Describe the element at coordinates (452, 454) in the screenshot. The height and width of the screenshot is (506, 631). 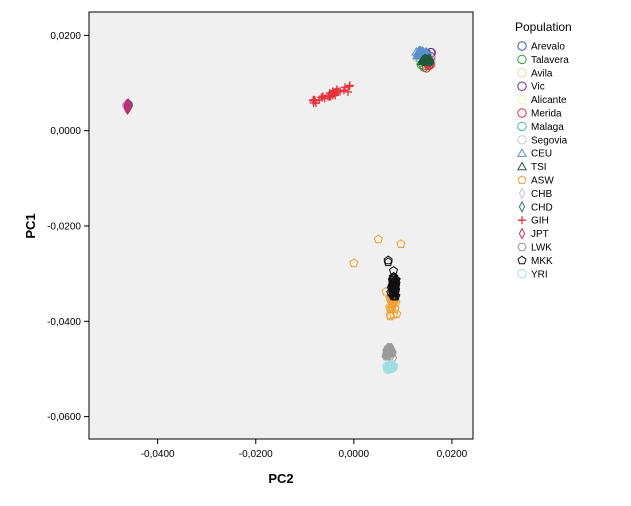
I see `x-tick-label: 0,0200` at that location.